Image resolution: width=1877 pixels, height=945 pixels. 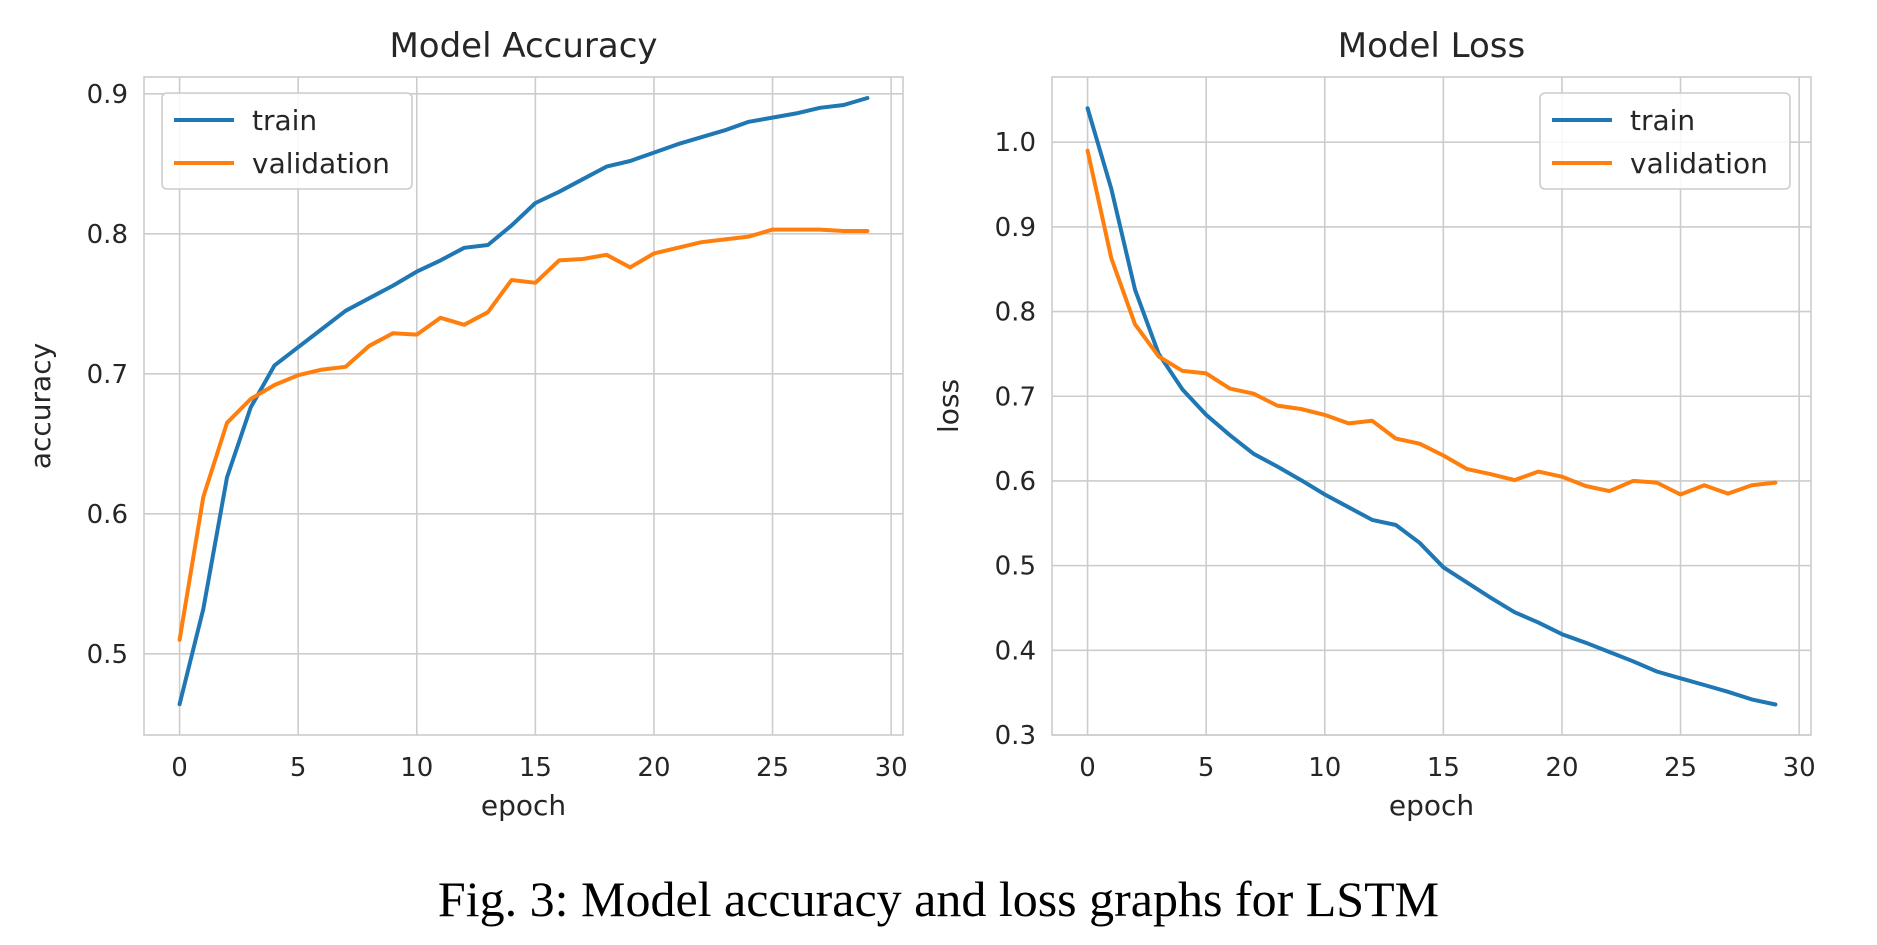 What do you see at coordinates (1015, 736) in the screenshot?
I see `y-tick-label: 0.3` at bounding box center [1015, 736].